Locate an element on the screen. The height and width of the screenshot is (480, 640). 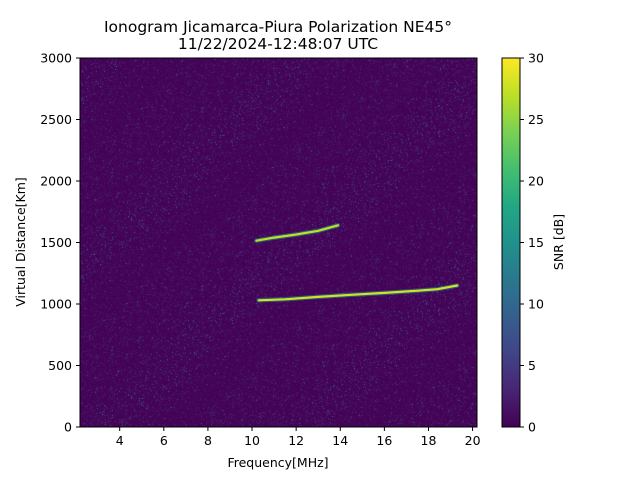
colorbar-tick-label: 30 is located at coordinates (536, 58).